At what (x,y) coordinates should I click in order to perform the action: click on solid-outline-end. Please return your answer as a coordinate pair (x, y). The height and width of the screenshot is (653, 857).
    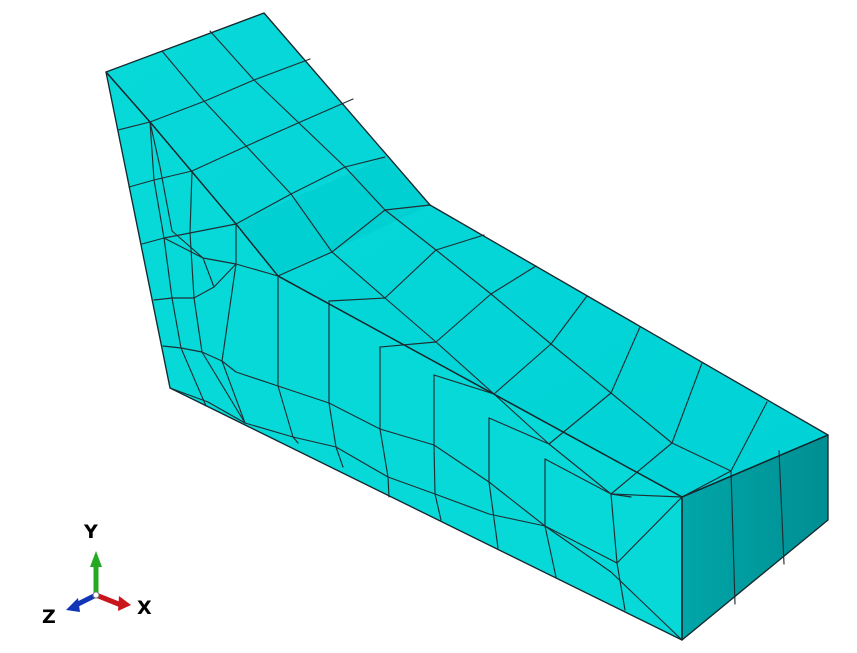
    Looking at the image, I should click on (755, 537).